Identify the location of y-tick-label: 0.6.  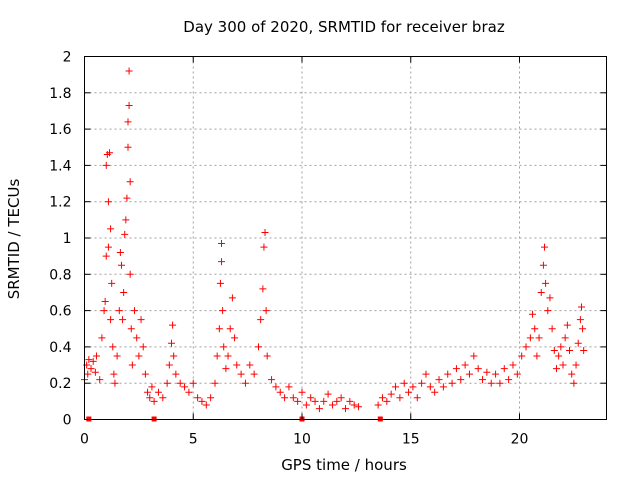
(60, 312).